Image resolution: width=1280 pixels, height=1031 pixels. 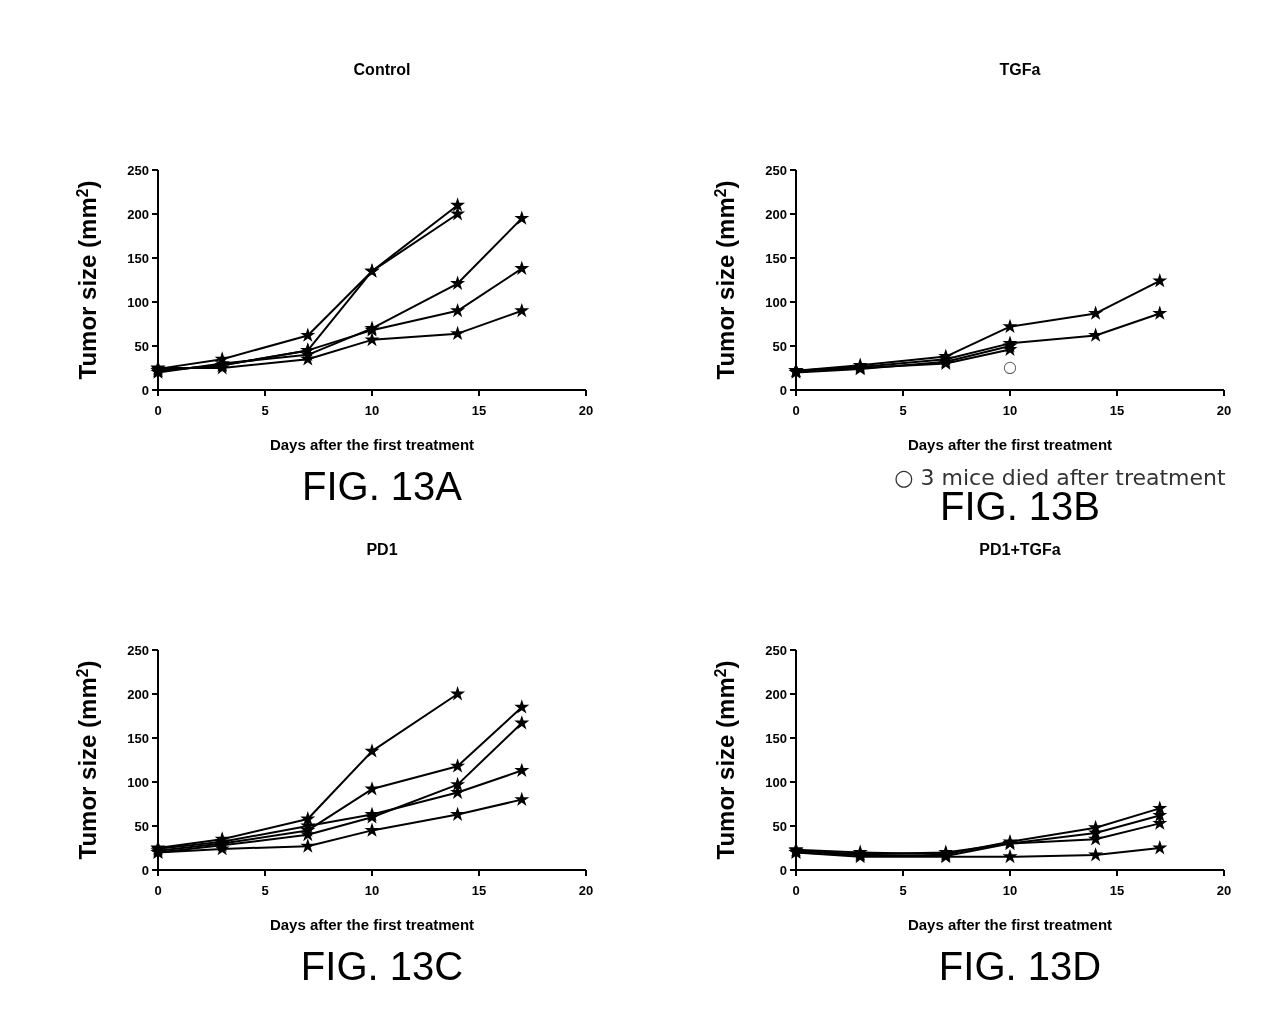 What do you see at coordinates (1020, 966) in the screenshot?
I see `caption: FIG. 13D` at bounding box center [1020, 966].